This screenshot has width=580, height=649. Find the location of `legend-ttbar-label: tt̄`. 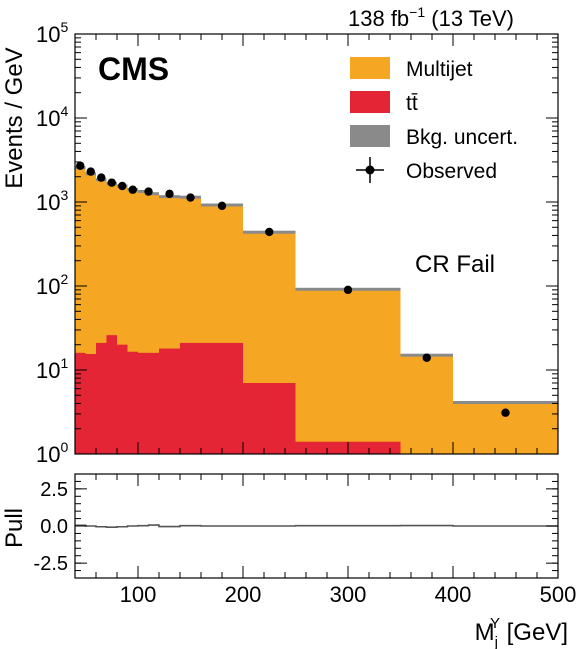

legend-ttbar-label: tt̄ is located at coordinates (412, 103).